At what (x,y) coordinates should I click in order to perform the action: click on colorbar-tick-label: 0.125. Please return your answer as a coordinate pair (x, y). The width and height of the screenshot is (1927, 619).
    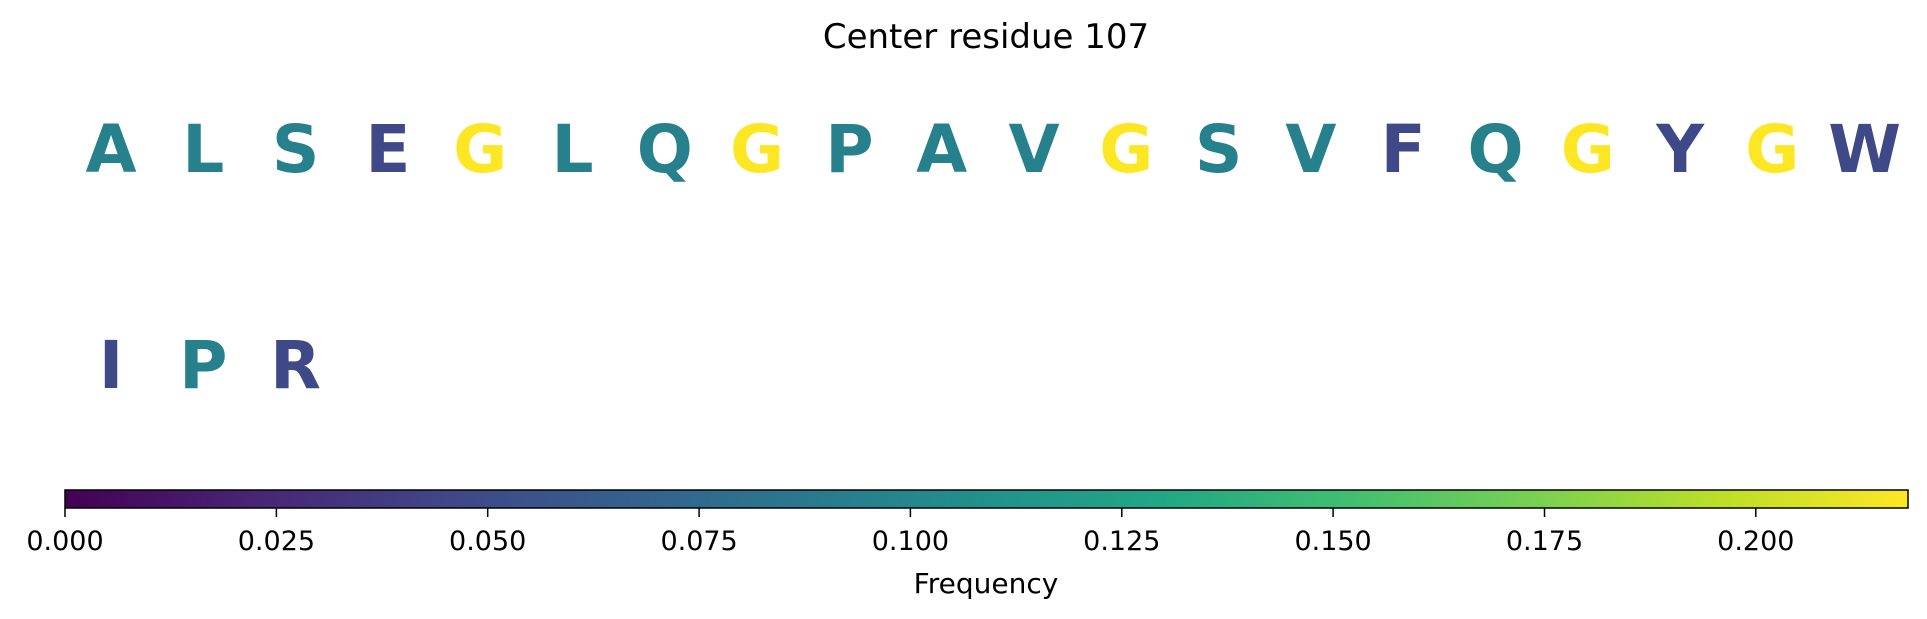
    Looking at the image, I should click on (1121, 541).